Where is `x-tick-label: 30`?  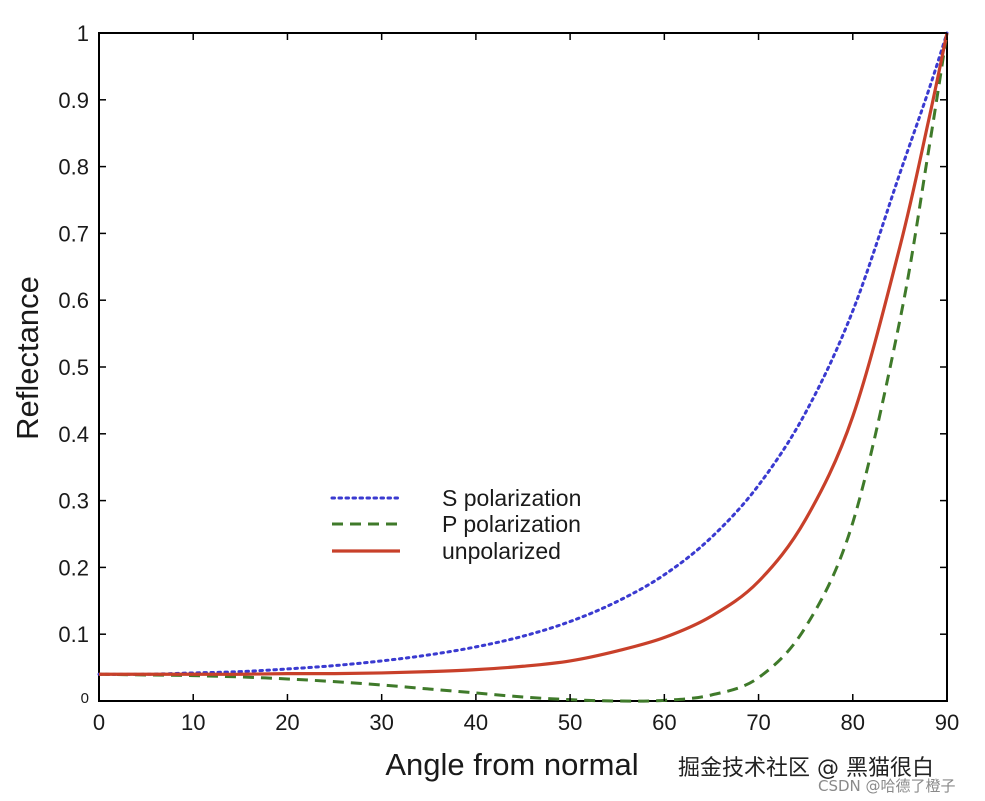
x-tick-label: 30 is located at coordinates (381, 722).